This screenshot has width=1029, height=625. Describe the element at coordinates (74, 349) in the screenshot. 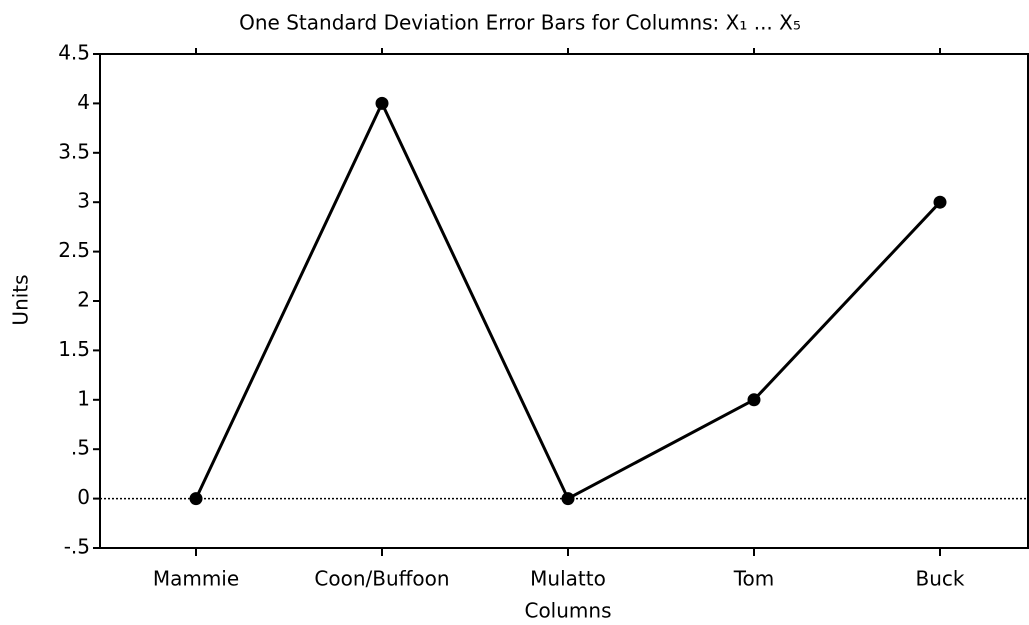

I see `y-tick-label: 1.5` at that location.